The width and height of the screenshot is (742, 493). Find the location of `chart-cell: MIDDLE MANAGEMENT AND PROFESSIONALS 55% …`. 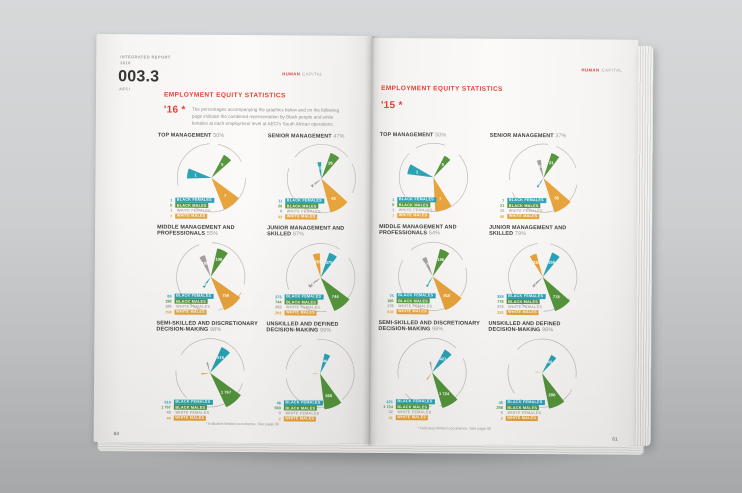

chart-cell: MIDDLE MANAGEMENT AND PROFESSIONALS 55% … is located at coordinates (208, 272).